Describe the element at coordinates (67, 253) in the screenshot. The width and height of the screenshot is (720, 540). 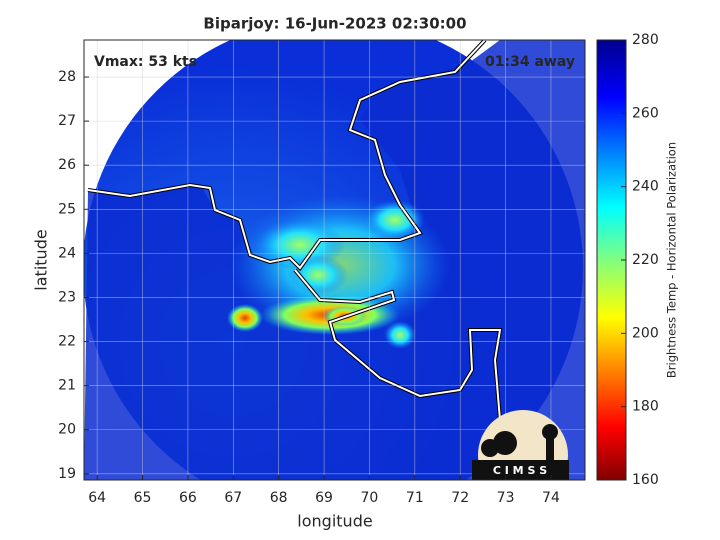
I see `y-tick-label: 24` at that location.